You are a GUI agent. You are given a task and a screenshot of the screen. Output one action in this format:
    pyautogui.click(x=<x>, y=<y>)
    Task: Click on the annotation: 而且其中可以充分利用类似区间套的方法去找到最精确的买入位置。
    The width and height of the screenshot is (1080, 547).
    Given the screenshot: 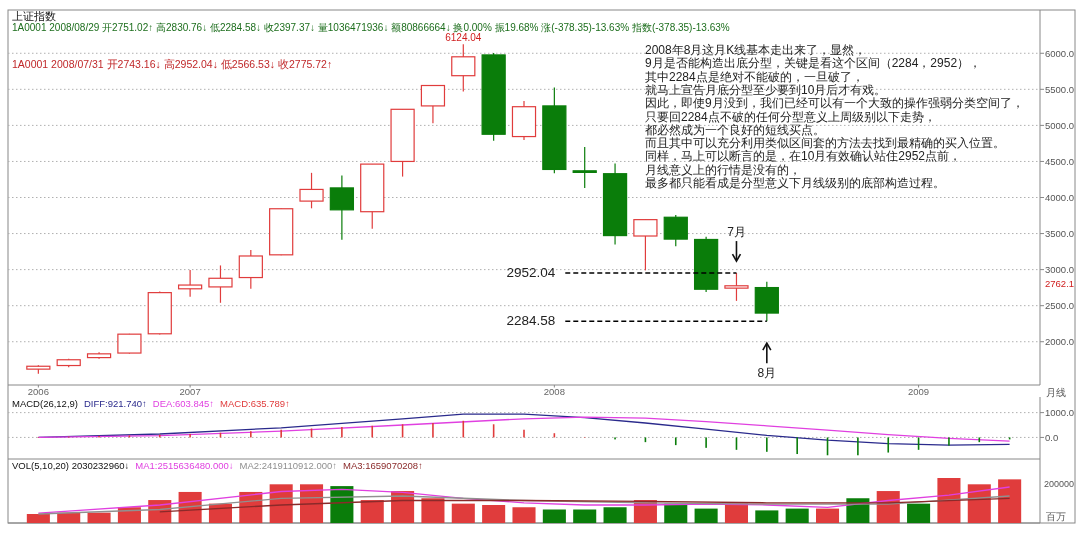 What is the action you would take?
    pyautogui.click(x=825, y=143)
    